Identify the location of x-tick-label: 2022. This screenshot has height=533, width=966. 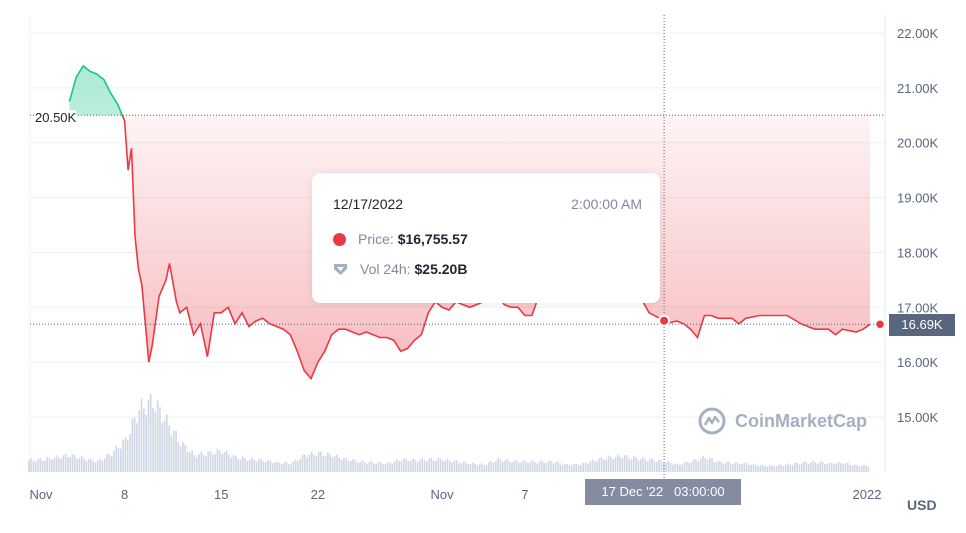
(867, 494).